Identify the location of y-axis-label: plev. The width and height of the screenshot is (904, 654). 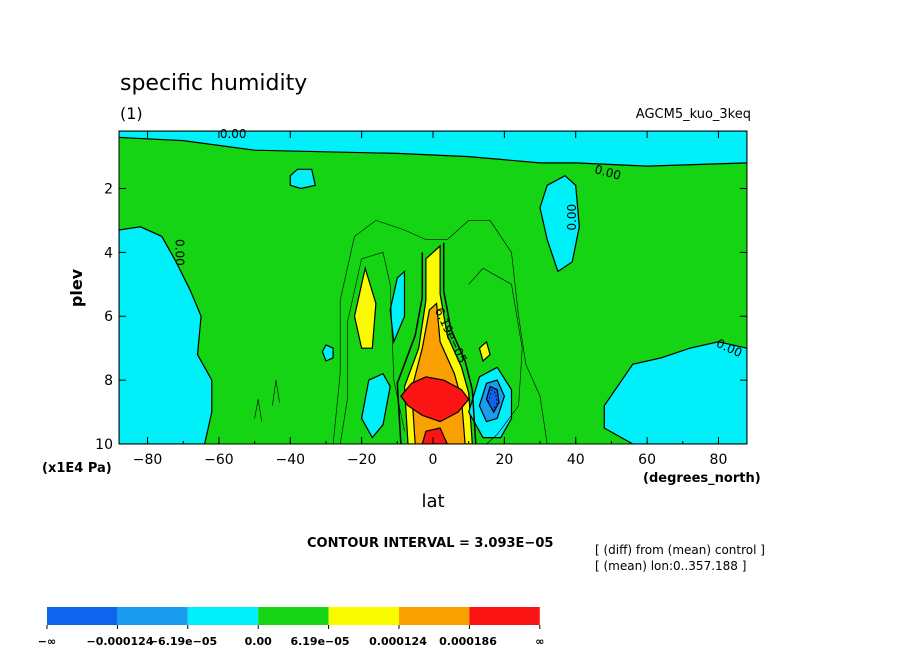
(76, 287).